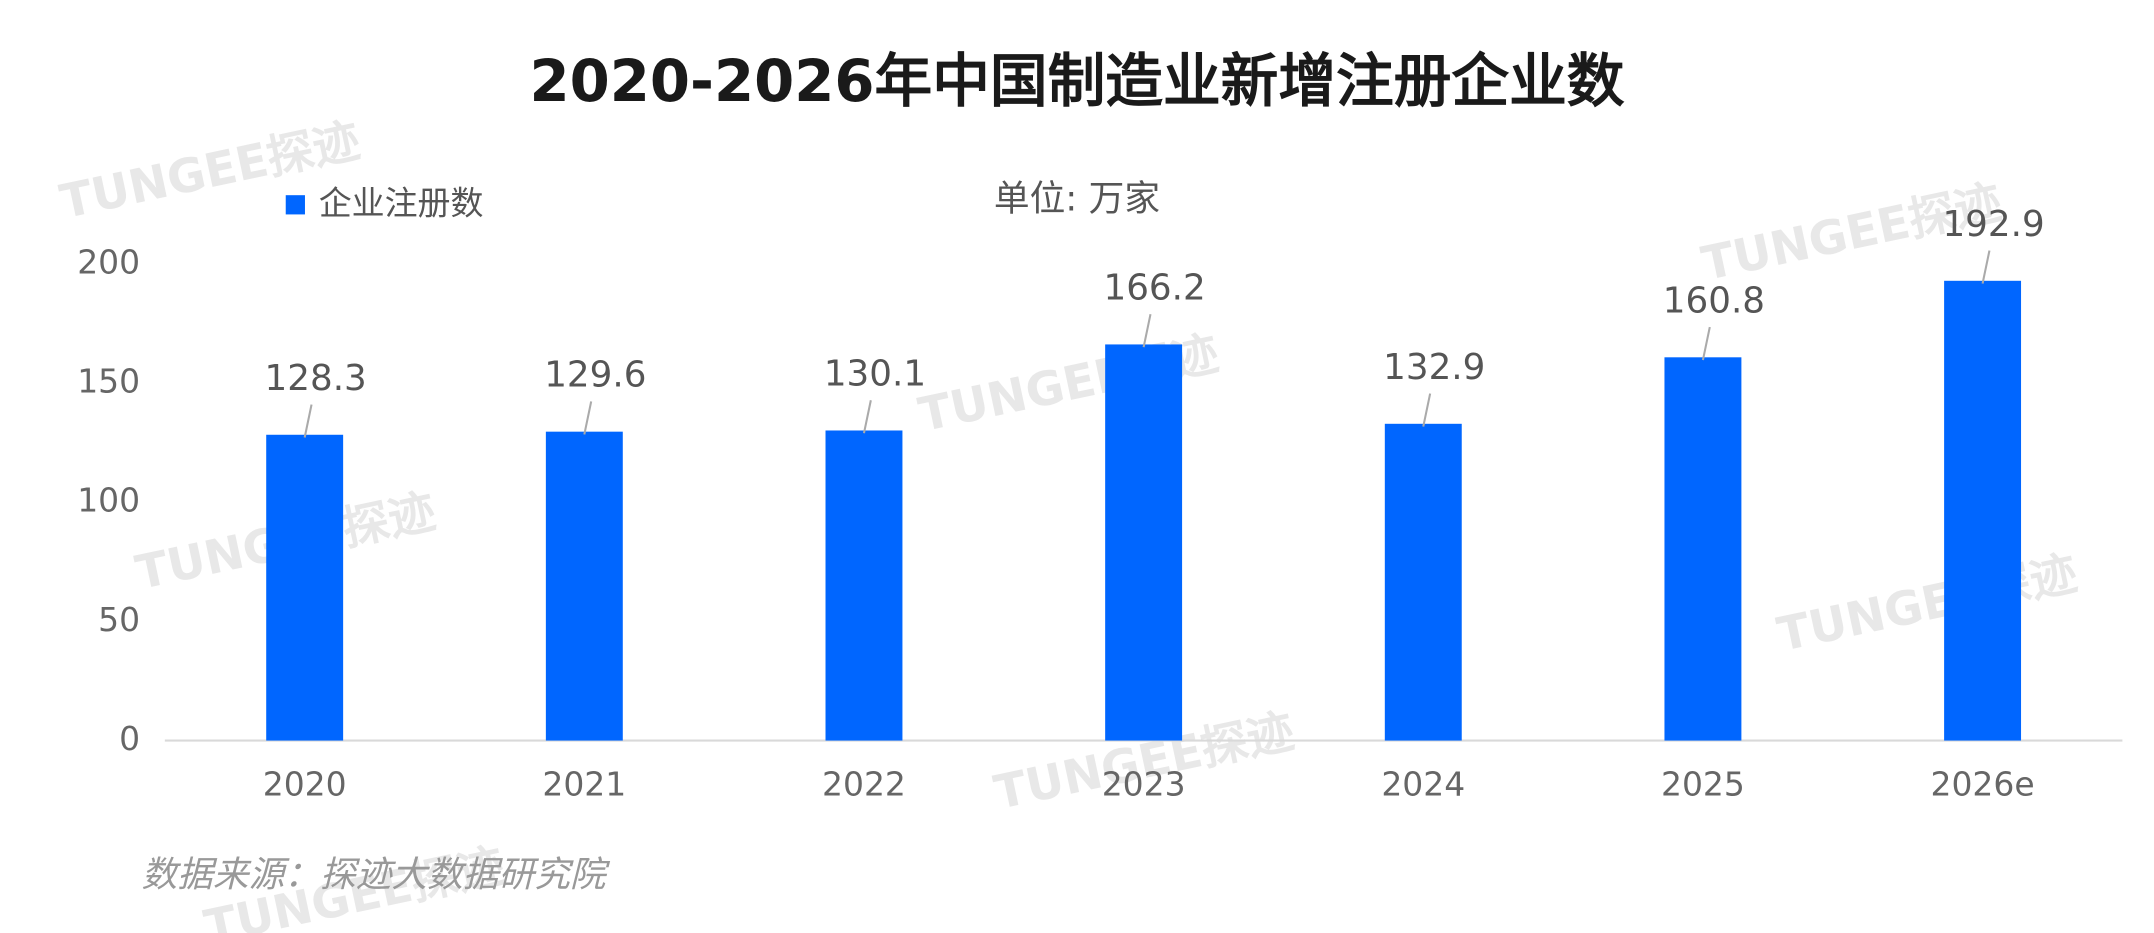  I want to click on y-tick-label: 200, so click(108, 261).